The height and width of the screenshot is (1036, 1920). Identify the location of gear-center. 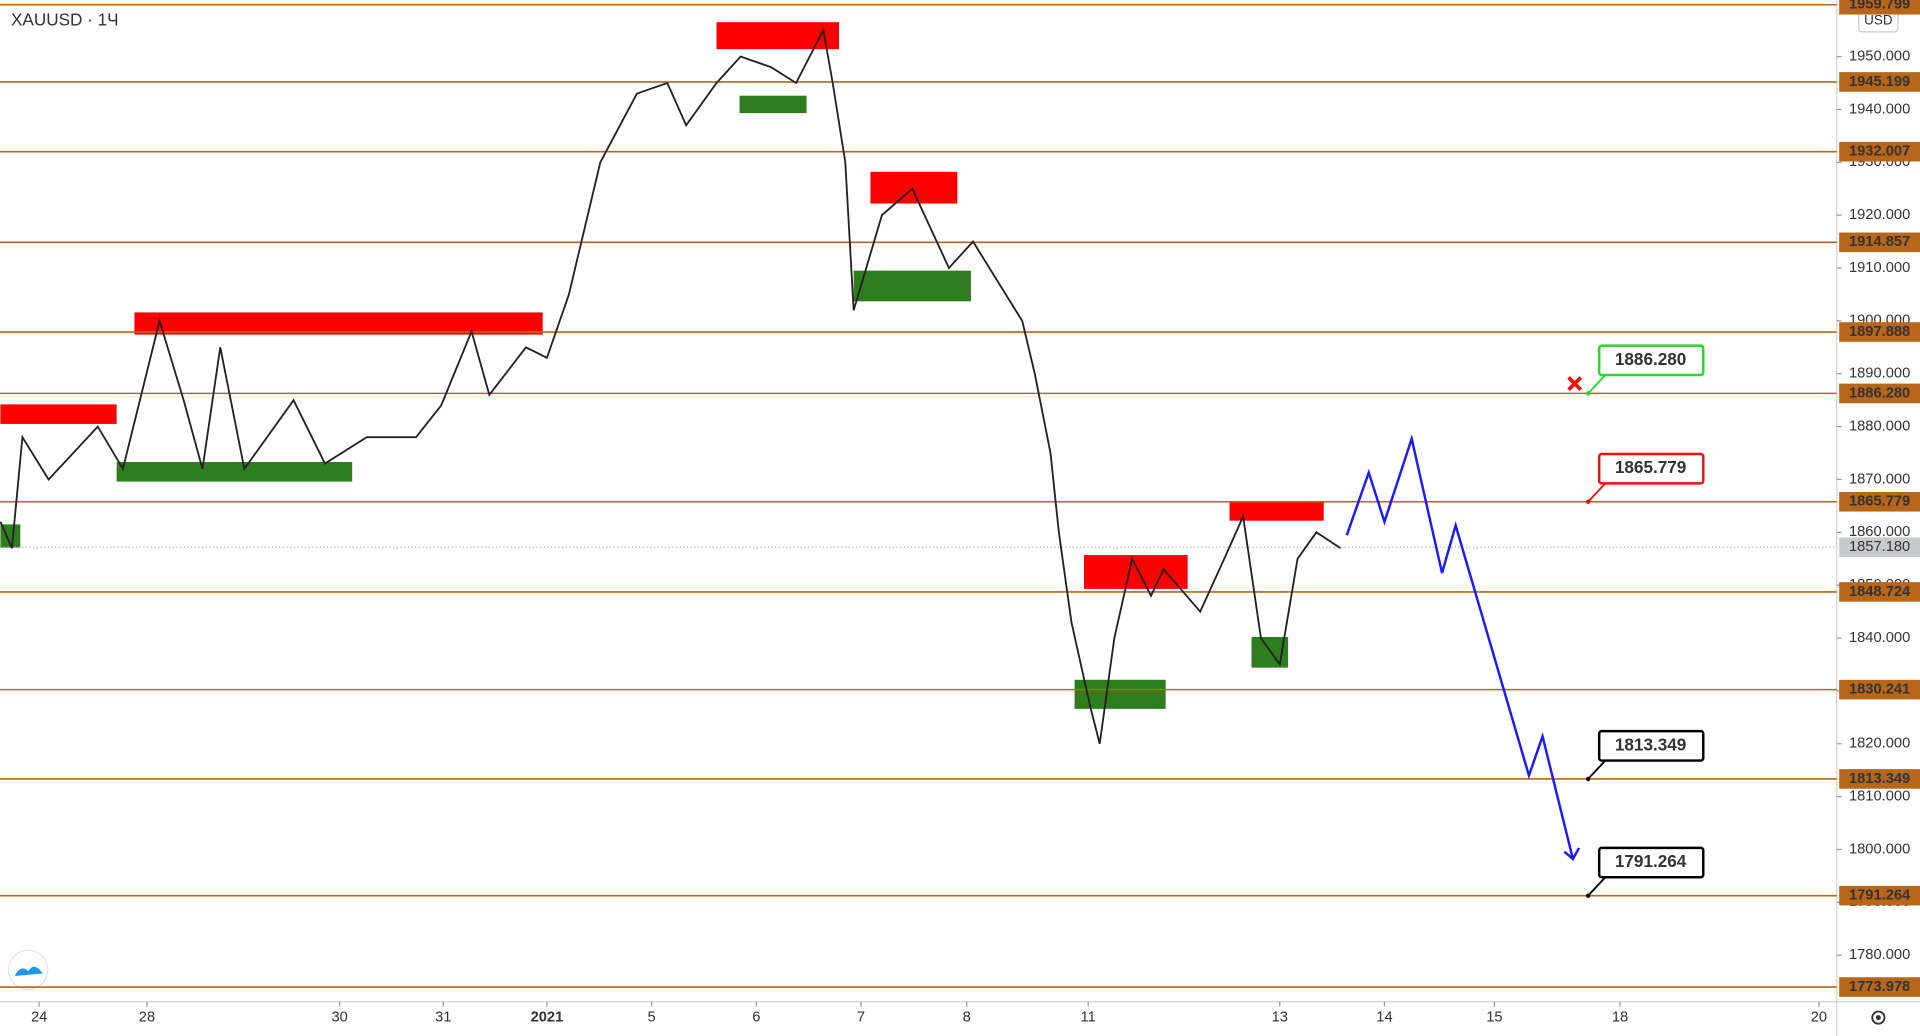
(1878, 1018).